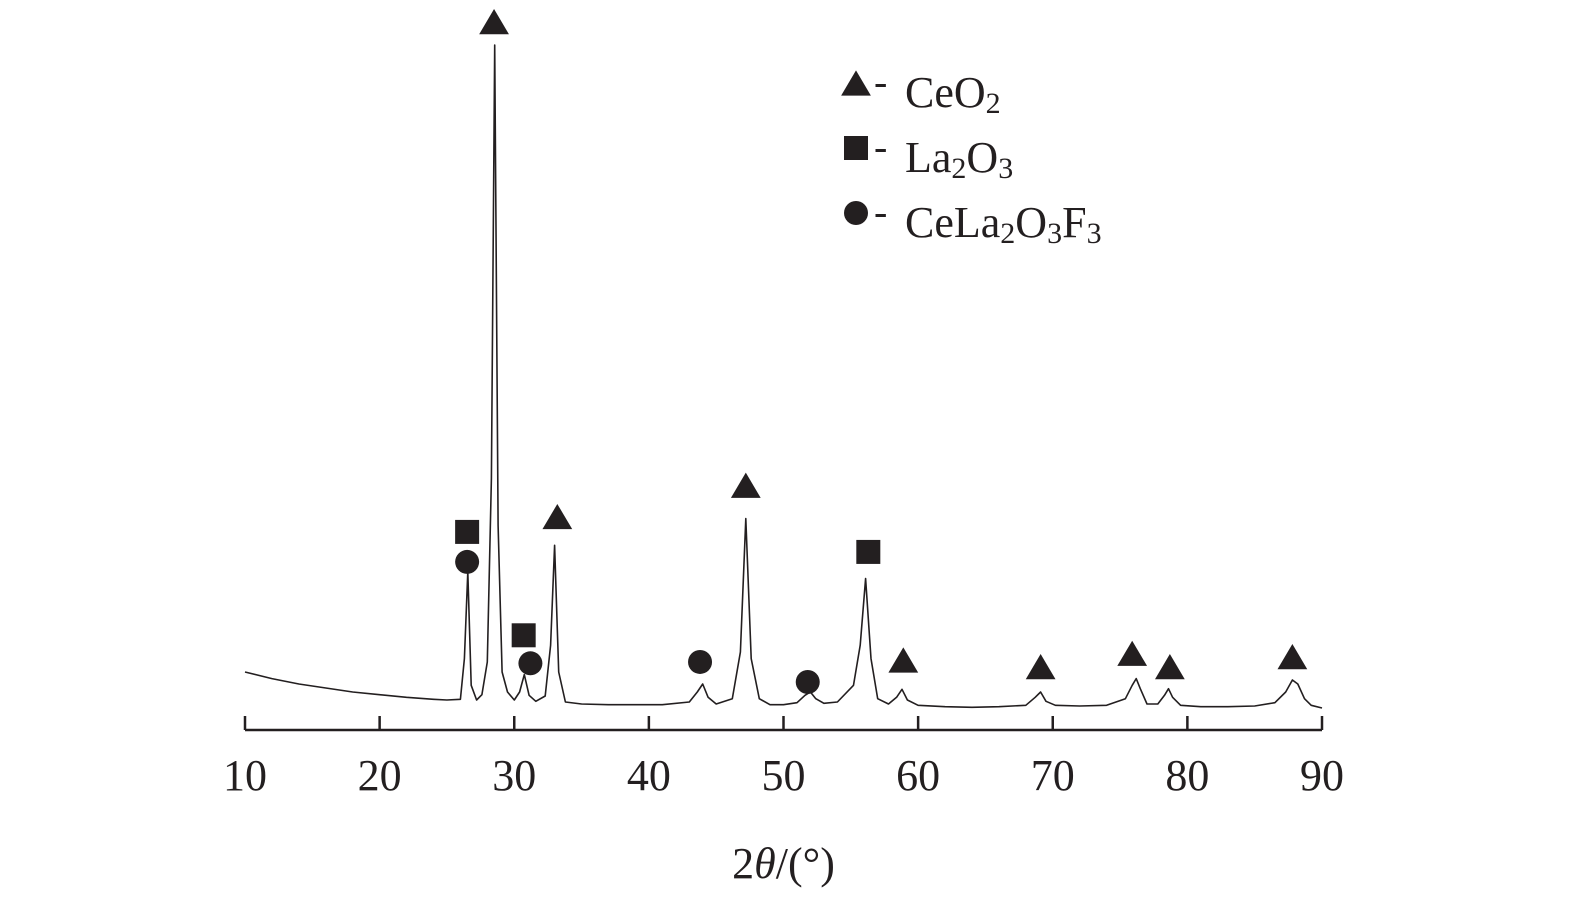 This screenshot has width=1575, height=906. I want to click on x-tick-label: 40, so click(649, 775).